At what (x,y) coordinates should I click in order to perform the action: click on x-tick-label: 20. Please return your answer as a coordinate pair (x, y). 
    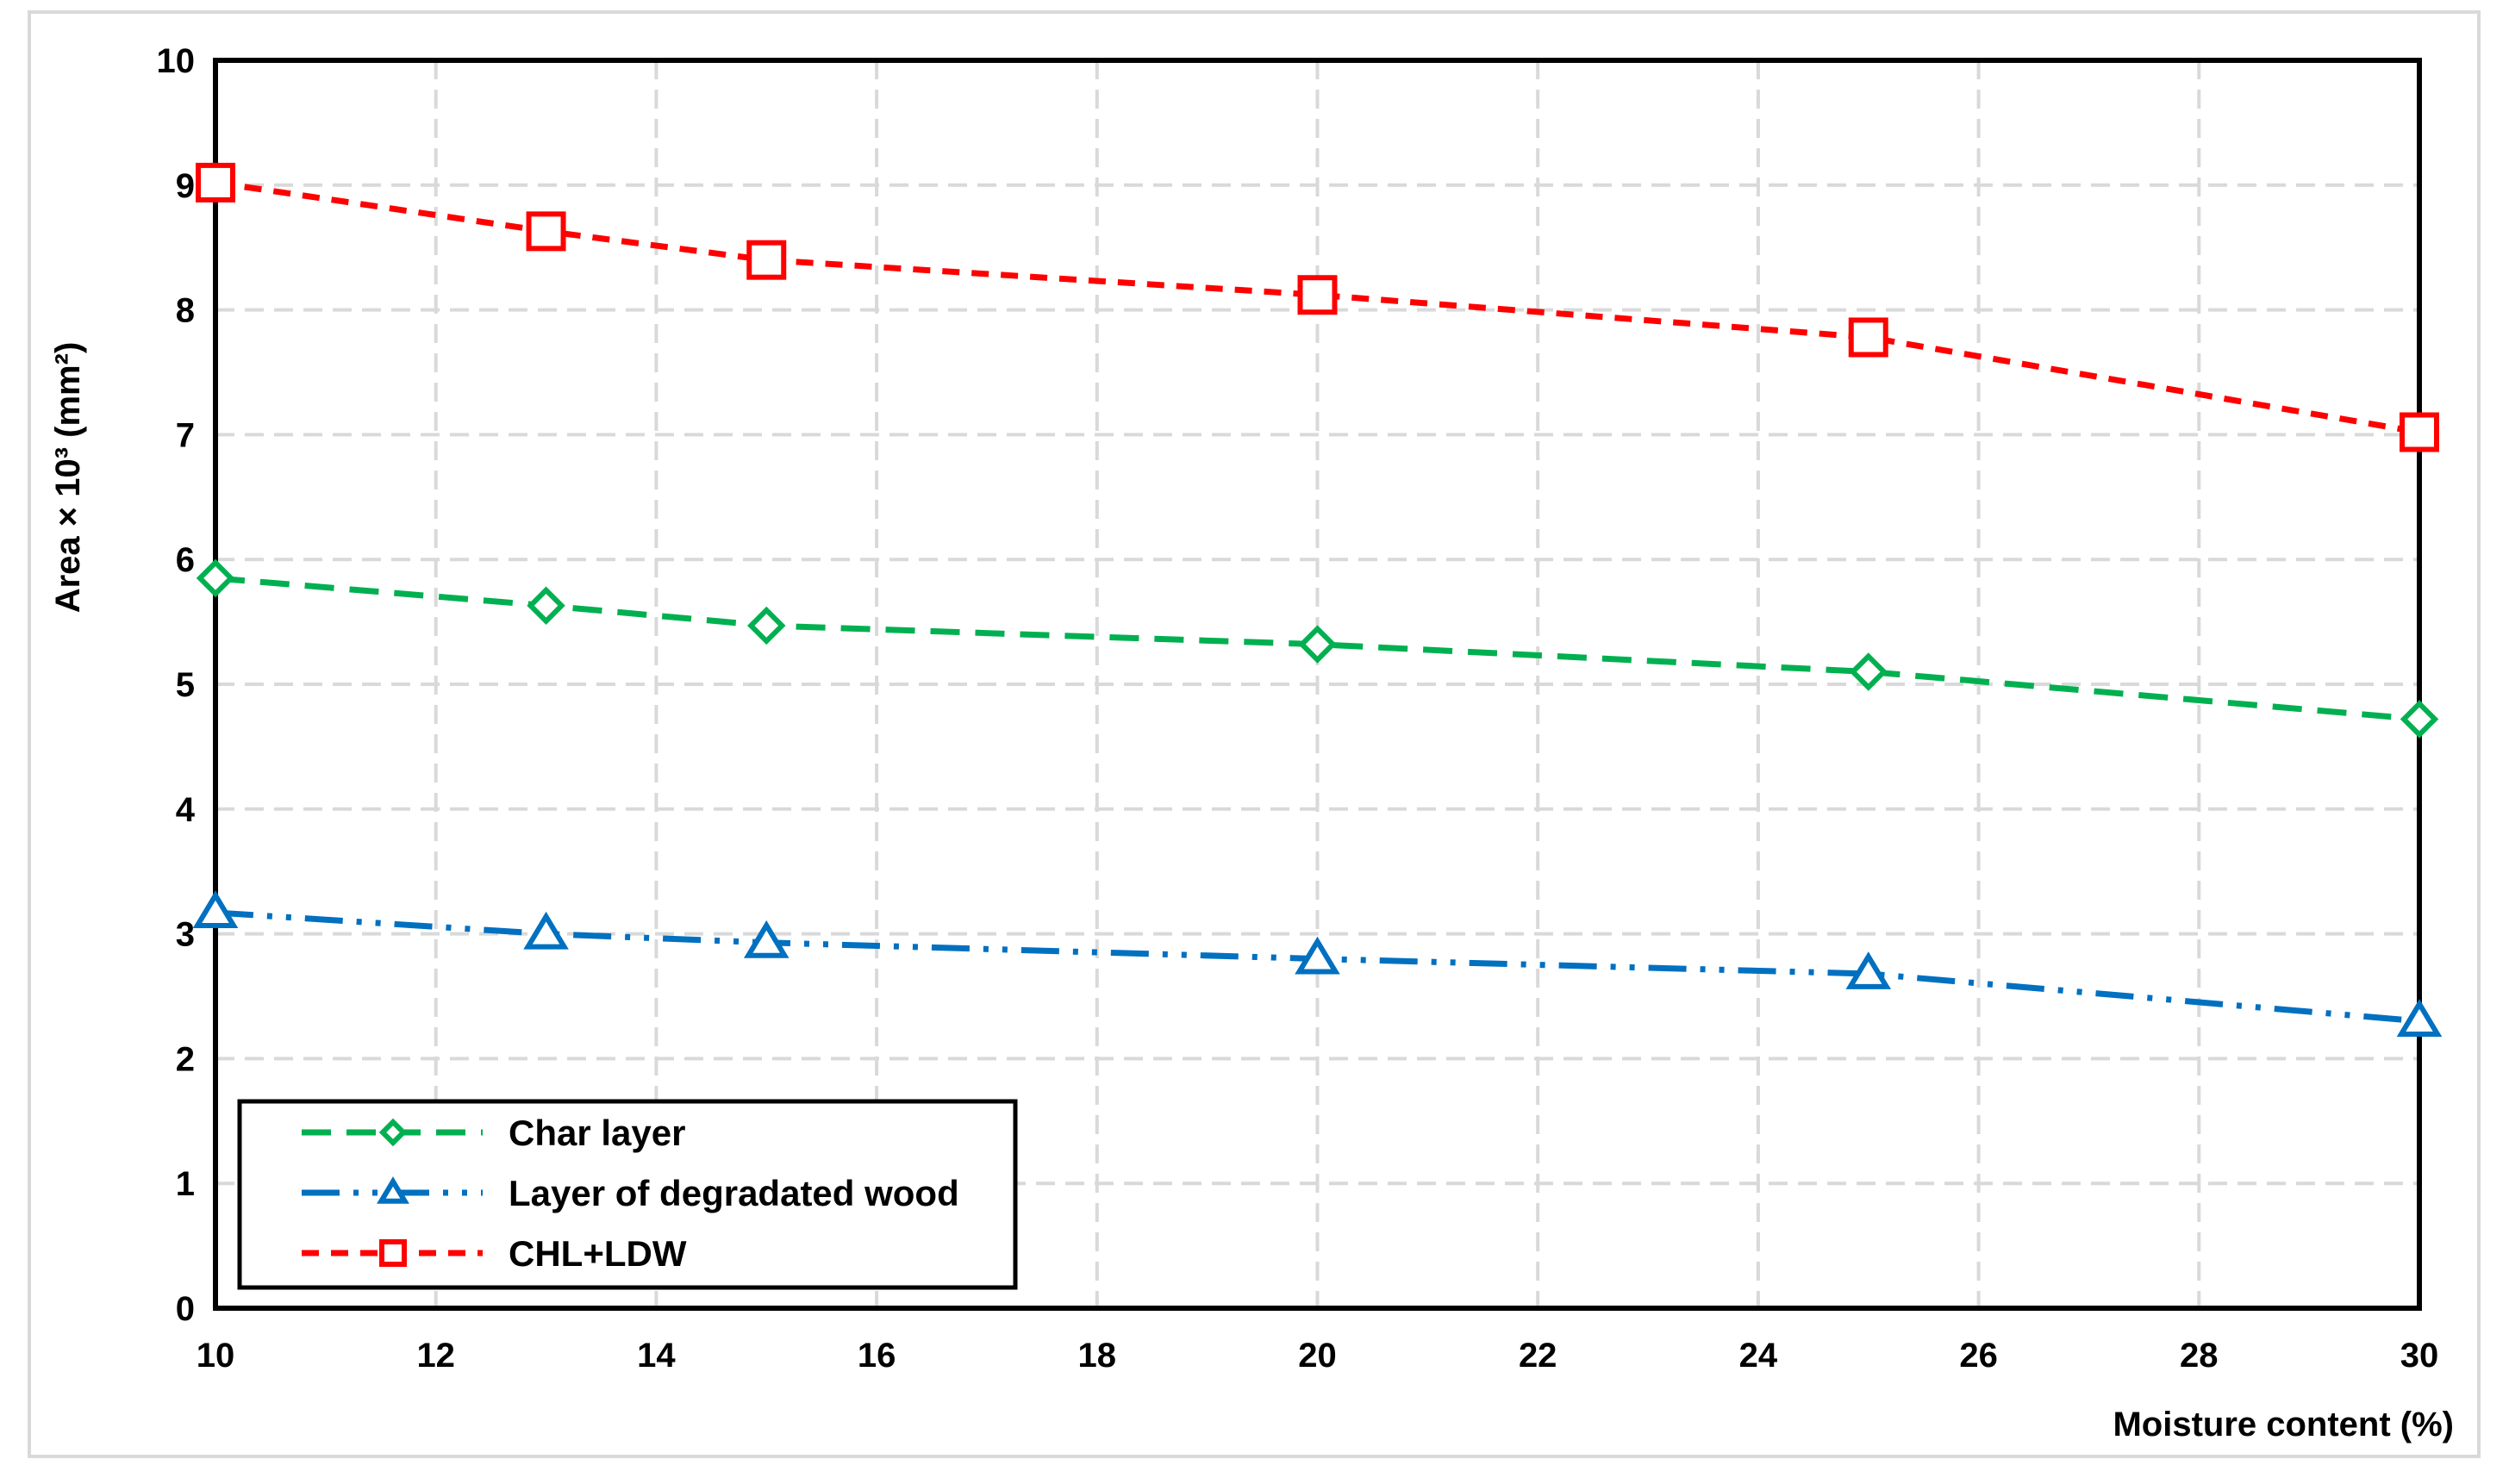
    Looking at the image, I should click on (1317, 1356).